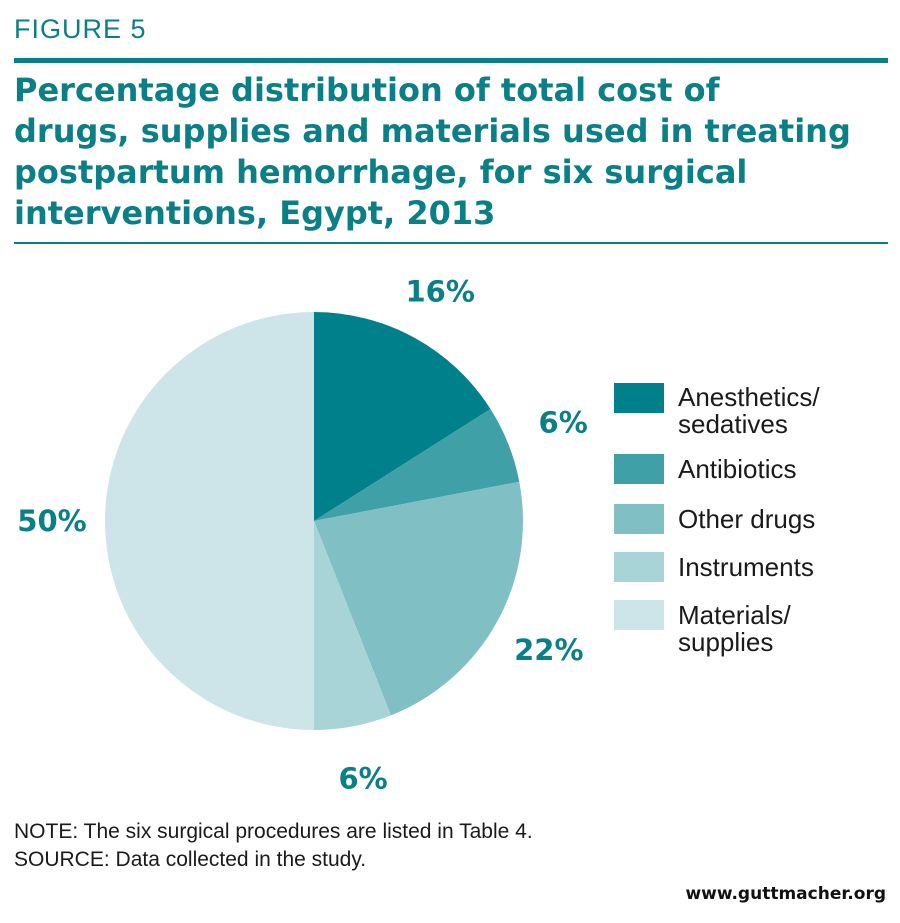 Image resolution: width=900 pixels, height=923 pixels. What do you see at coordinates (352, 625) in the screenshot?
I see `pie-slice-instruments` at bounding box center [352, 625].